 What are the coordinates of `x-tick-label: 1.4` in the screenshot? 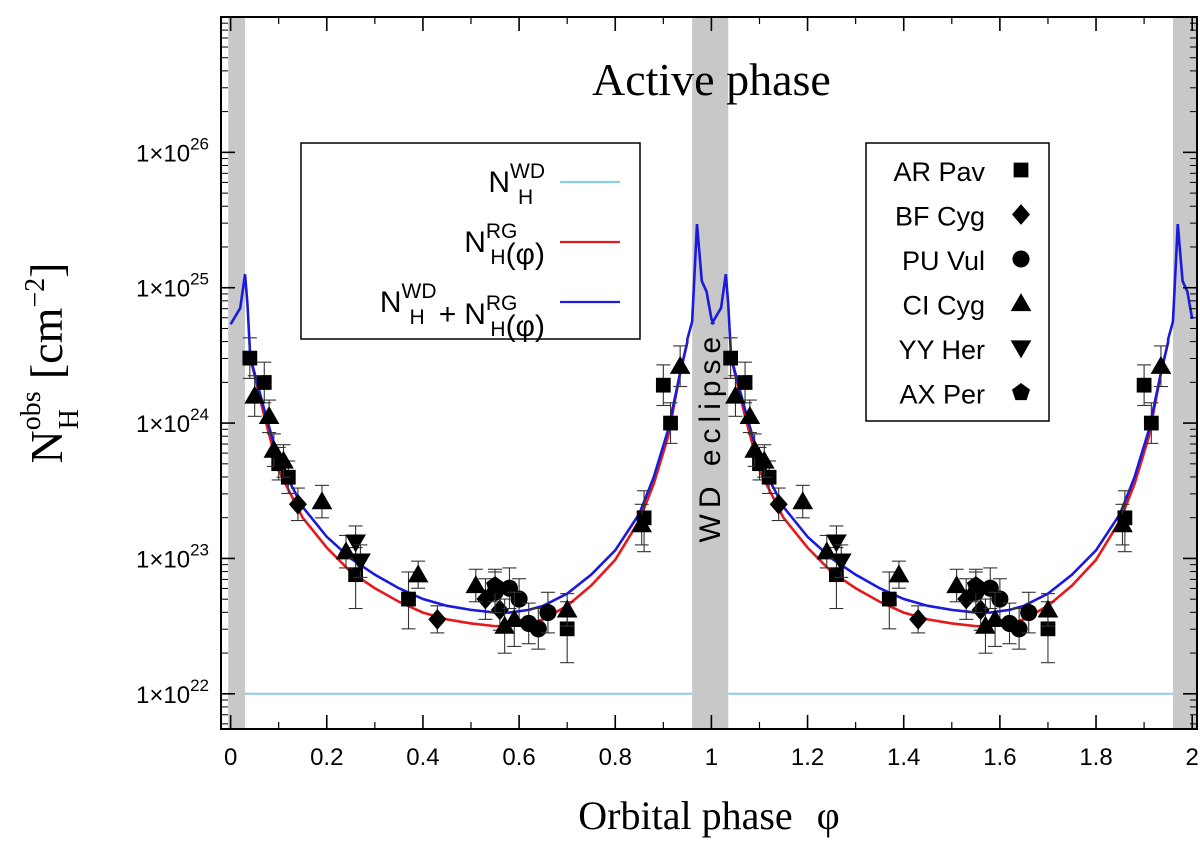 It's located at (903, 757).